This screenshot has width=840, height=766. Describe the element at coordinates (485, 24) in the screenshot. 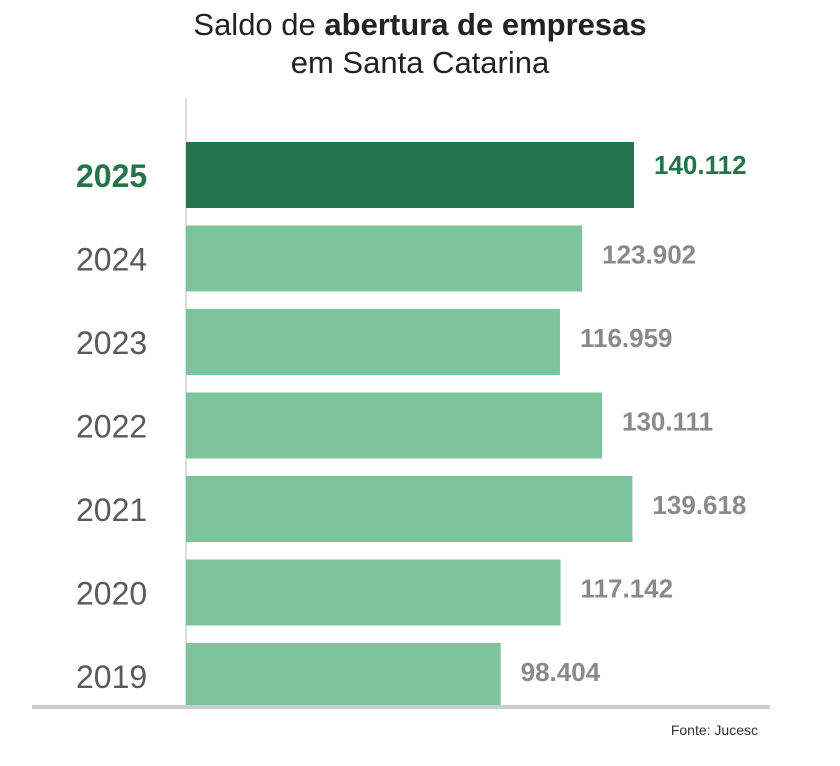

I see `title-bold: abertura de empresas` at that location.